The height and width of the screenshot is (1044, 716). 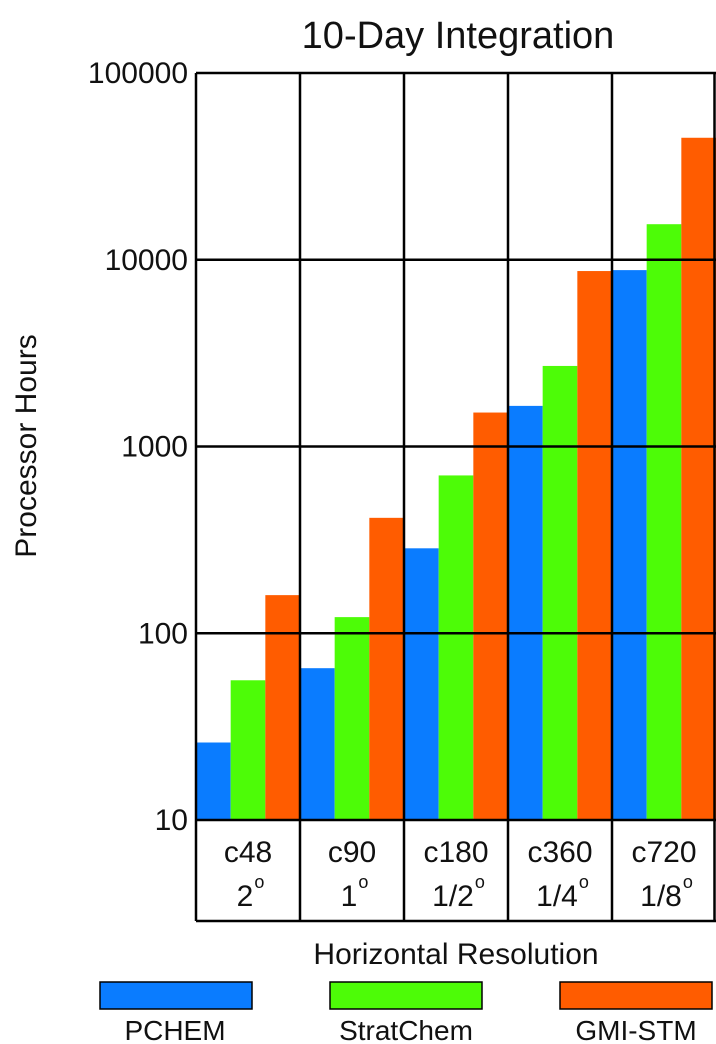 What do you see at coordinates (213, 781) in the screenshot?
I see `bar-pchem-c48` at bounding box center [213, 781].